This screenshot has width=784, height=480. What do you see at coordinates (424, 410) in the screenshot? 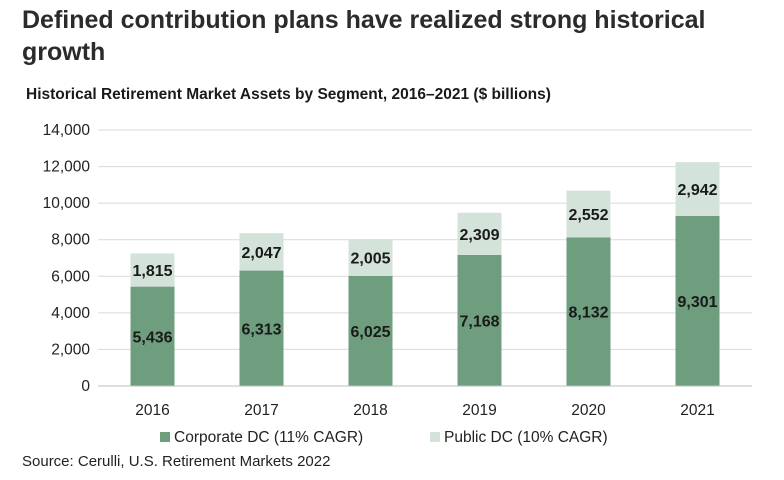
I see `x-axis-ticks: 2016 2017 2018 2019 2020 2021` at bounding box center [424, 410].